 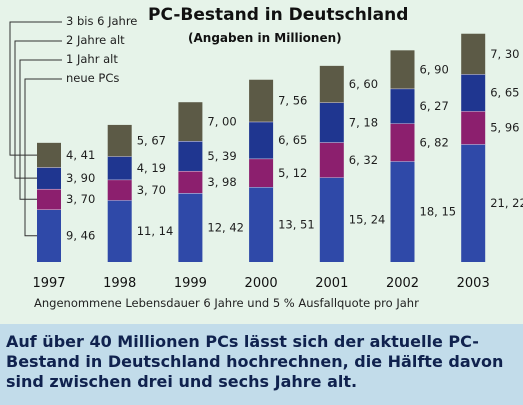 What do you see at coordinates (95, 40) in the screenshot?
I see `legend-label-2-jahre-alt: 2 Jahre alt` at bounding box center [95, 40].